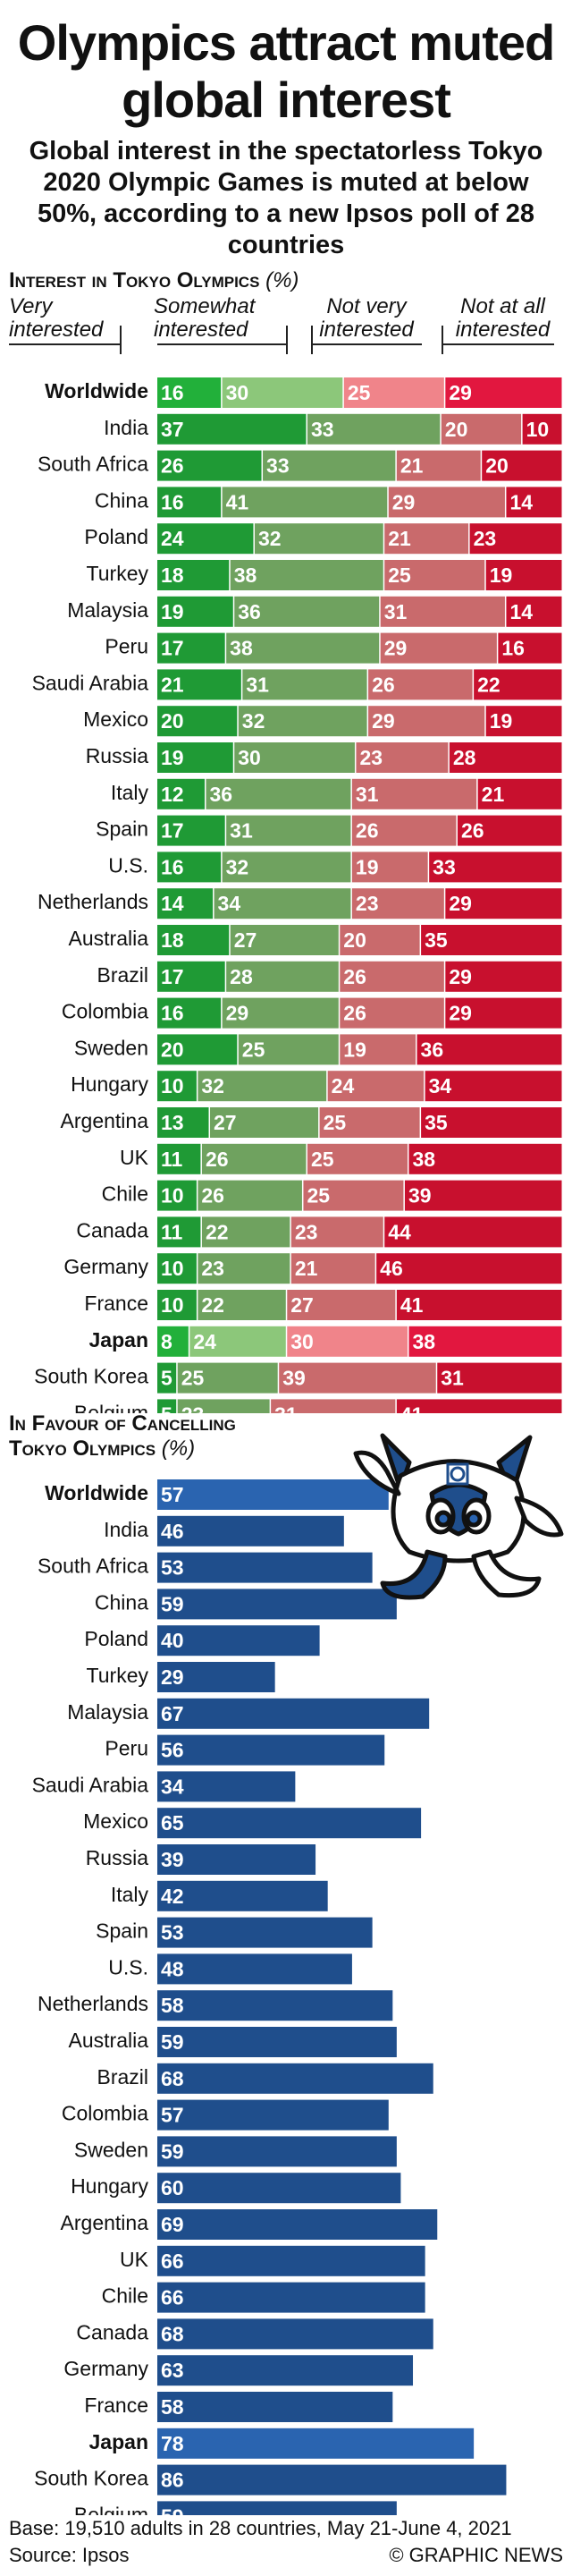 The width and height of the screenshot is (572, 2576). I want to click on interest-bar-china-not-at-all-interested, so click(534, 502).